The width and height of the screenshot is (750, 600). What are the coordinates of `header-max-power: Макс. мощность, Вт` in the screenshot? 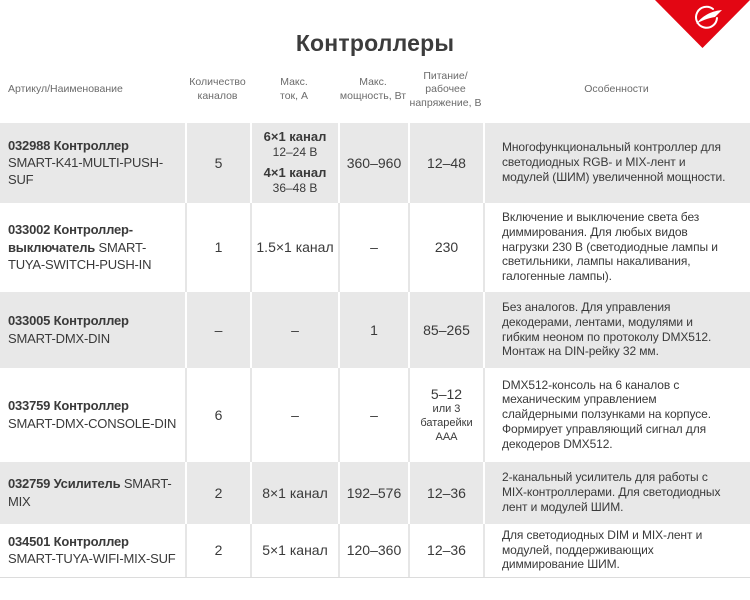 It's located at (373, 89).